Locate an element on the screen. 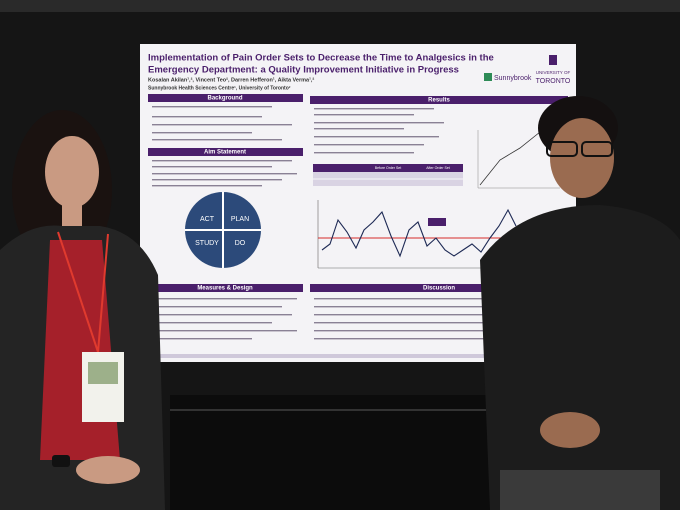 The image size is (680, 510). chart-callout is located at coordinates (437, 222).